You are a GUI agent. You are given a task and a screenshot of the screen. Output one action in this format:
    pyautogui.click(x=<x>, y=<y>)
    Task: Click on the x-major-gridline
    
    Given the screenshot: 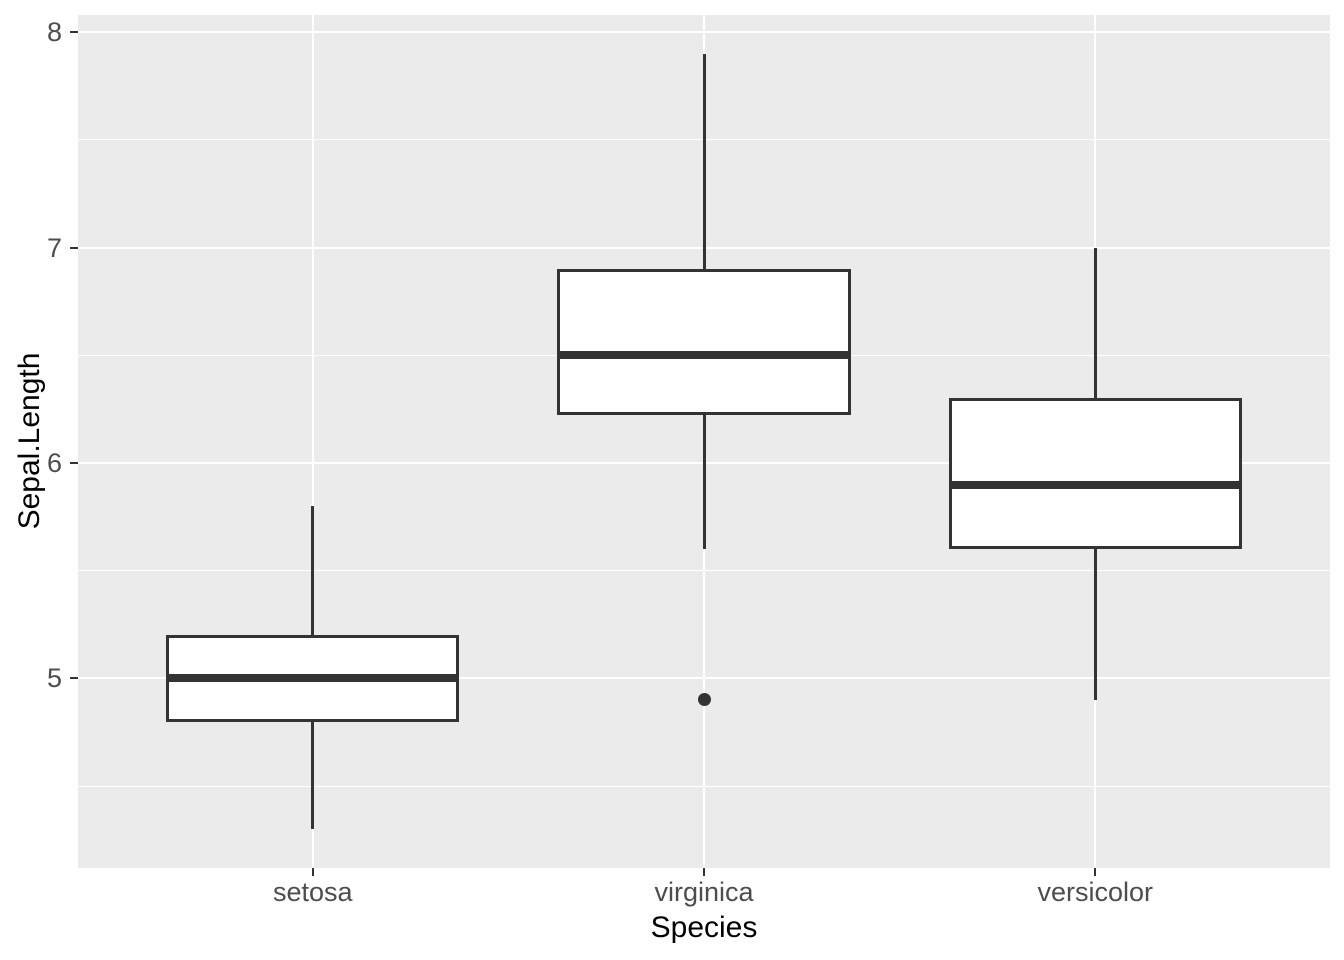 What is the action you would take?
    pyautogui.click(x=312, y=441)
    